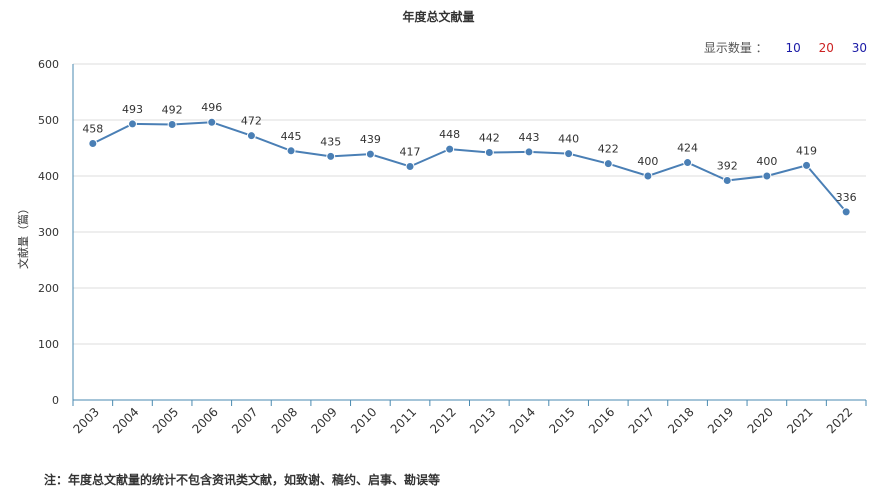  I want to click on x-tick-label: 2012, so click(442, 420).